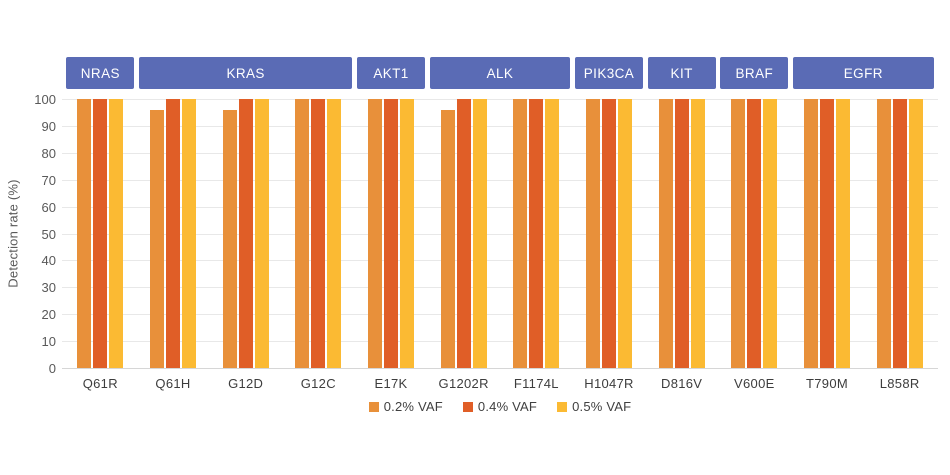 The width and height of the screenshot is (950, 475). I want to click on bar-g12c-0.4, so click(318, 233).